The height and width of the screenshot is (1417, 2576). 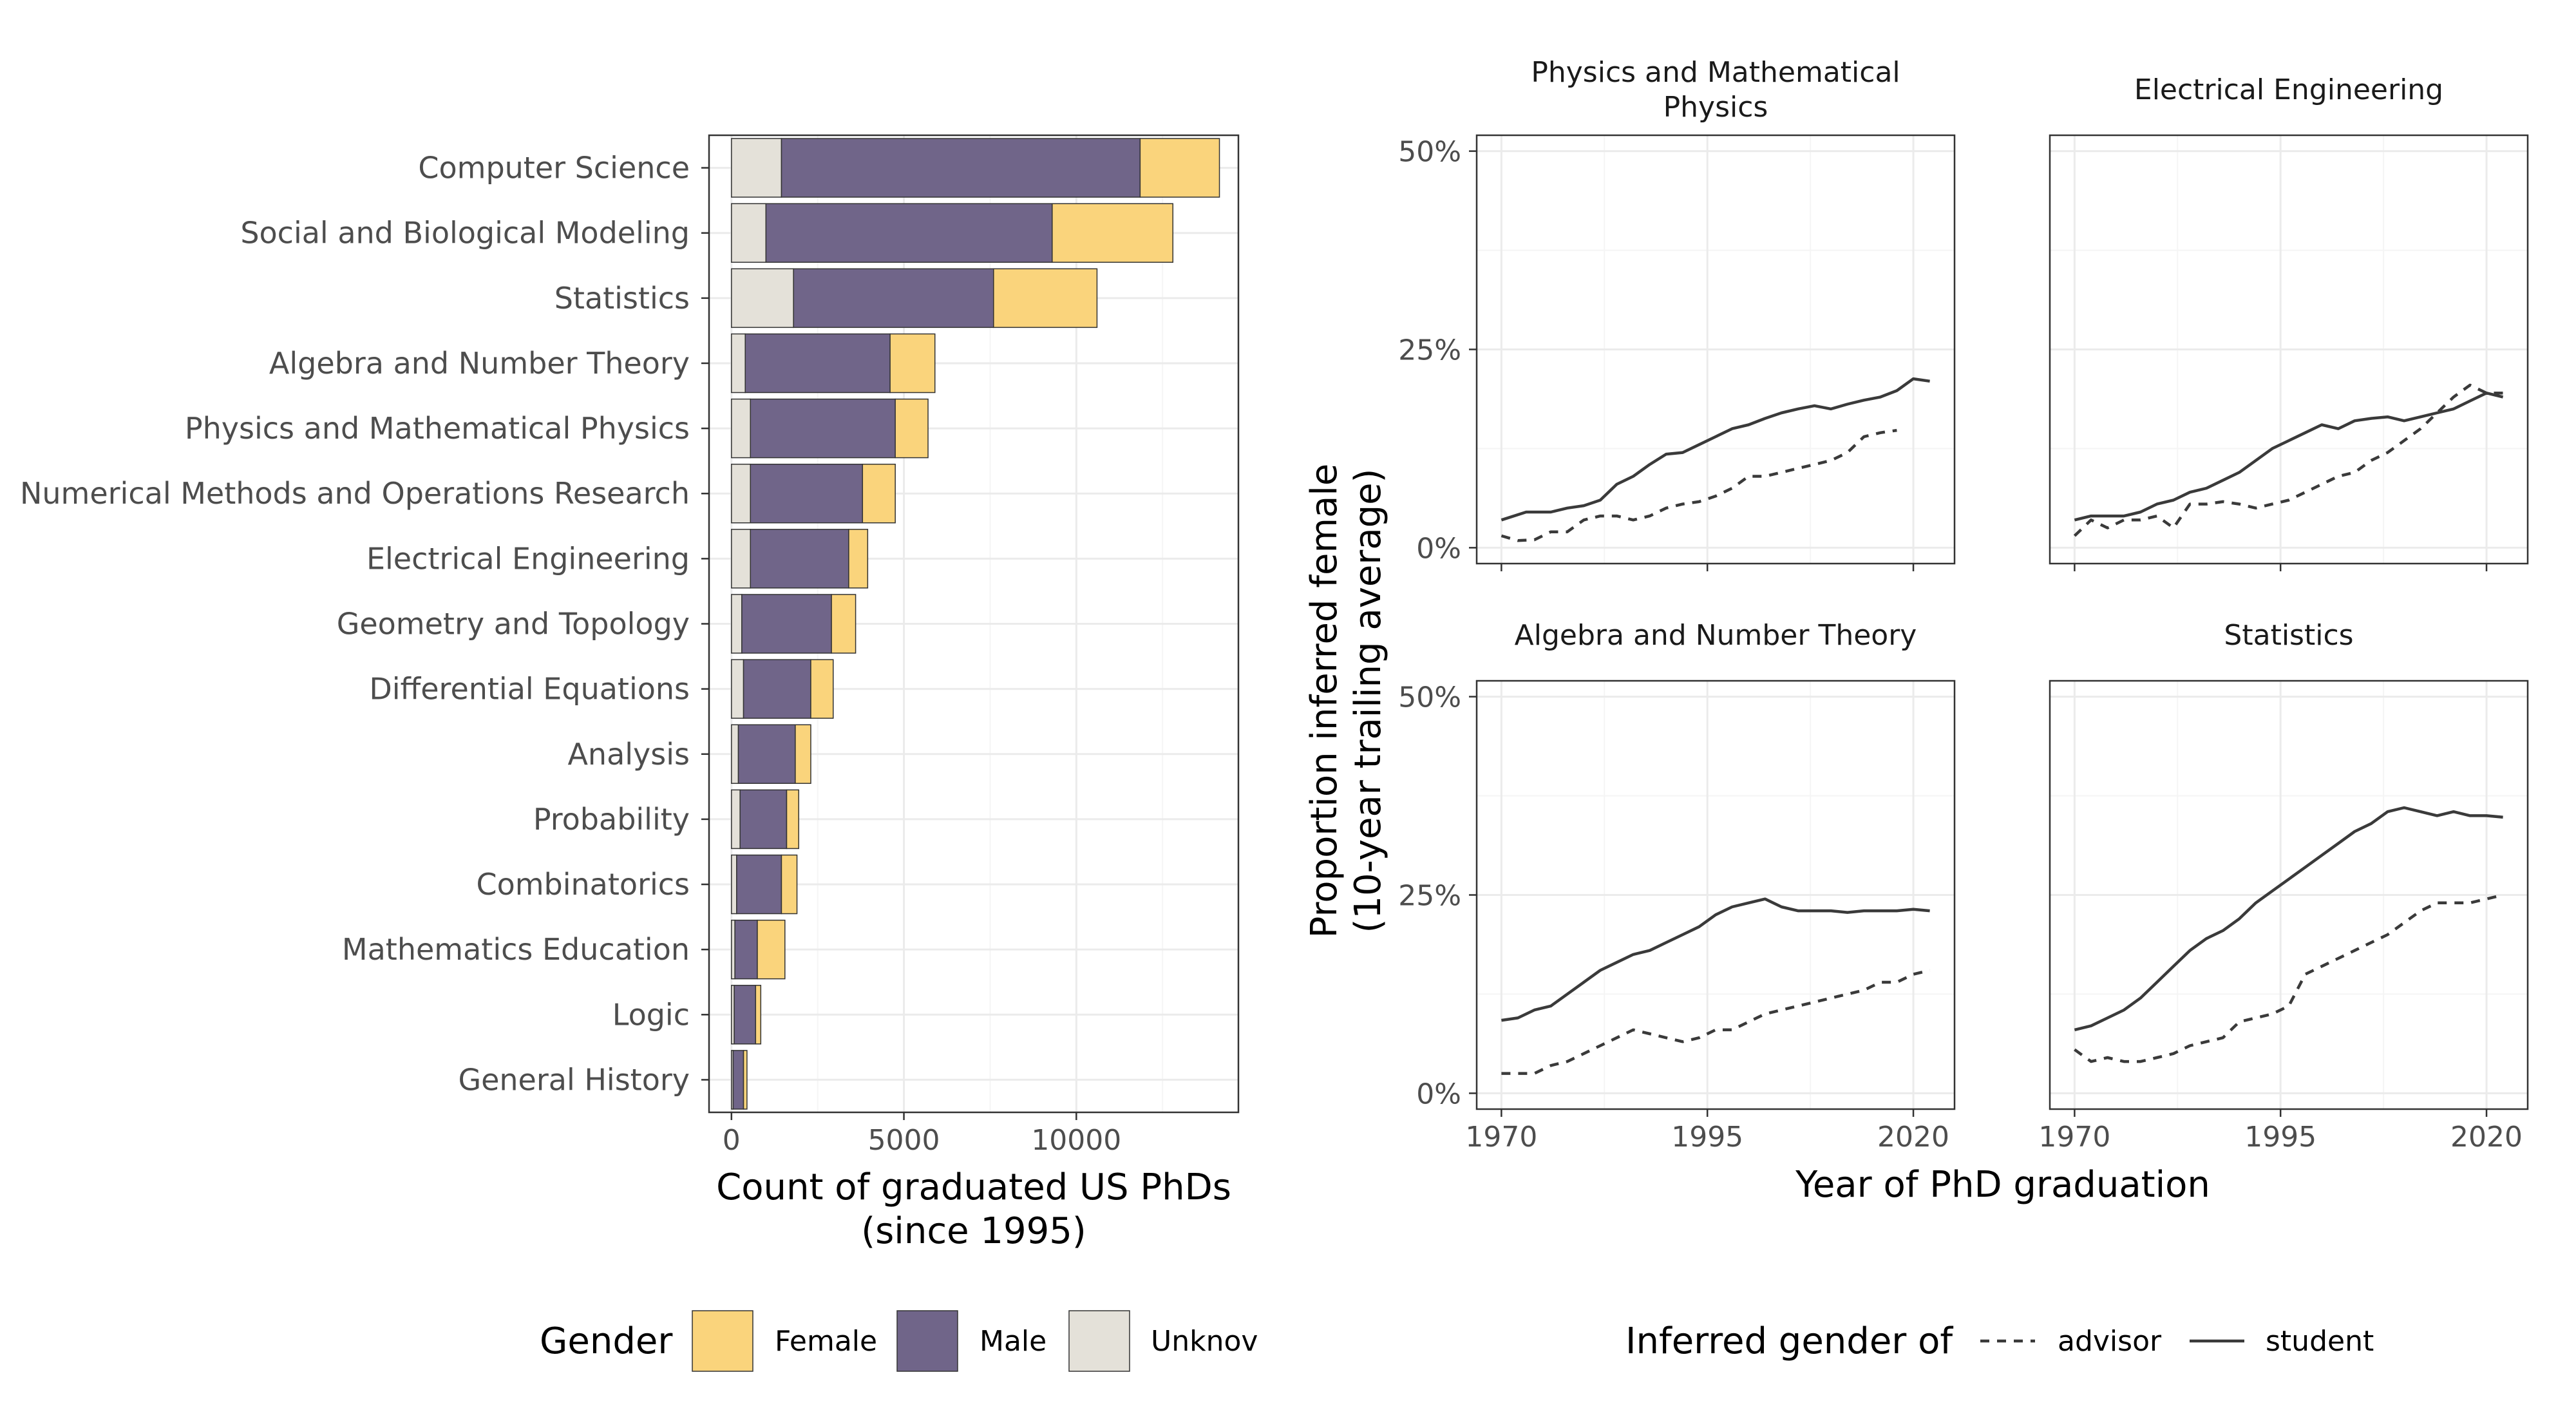 I want to click on bar-x-tick-label: 5000, so click(x=904, y=1140).